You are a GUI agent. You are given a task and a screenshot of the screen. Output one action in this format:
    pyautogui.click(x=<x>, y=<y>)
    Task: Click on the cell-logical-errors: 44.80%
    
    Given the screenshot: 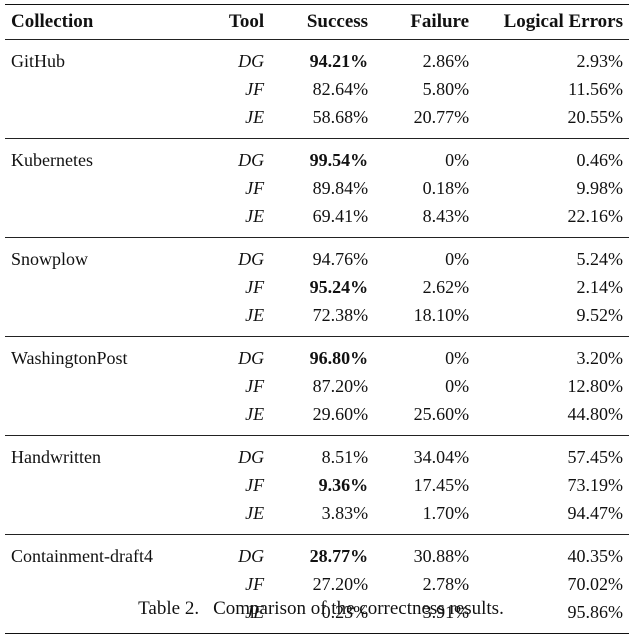 What is the action you would take?
    pyautogui.click(x=595, y=413)
    